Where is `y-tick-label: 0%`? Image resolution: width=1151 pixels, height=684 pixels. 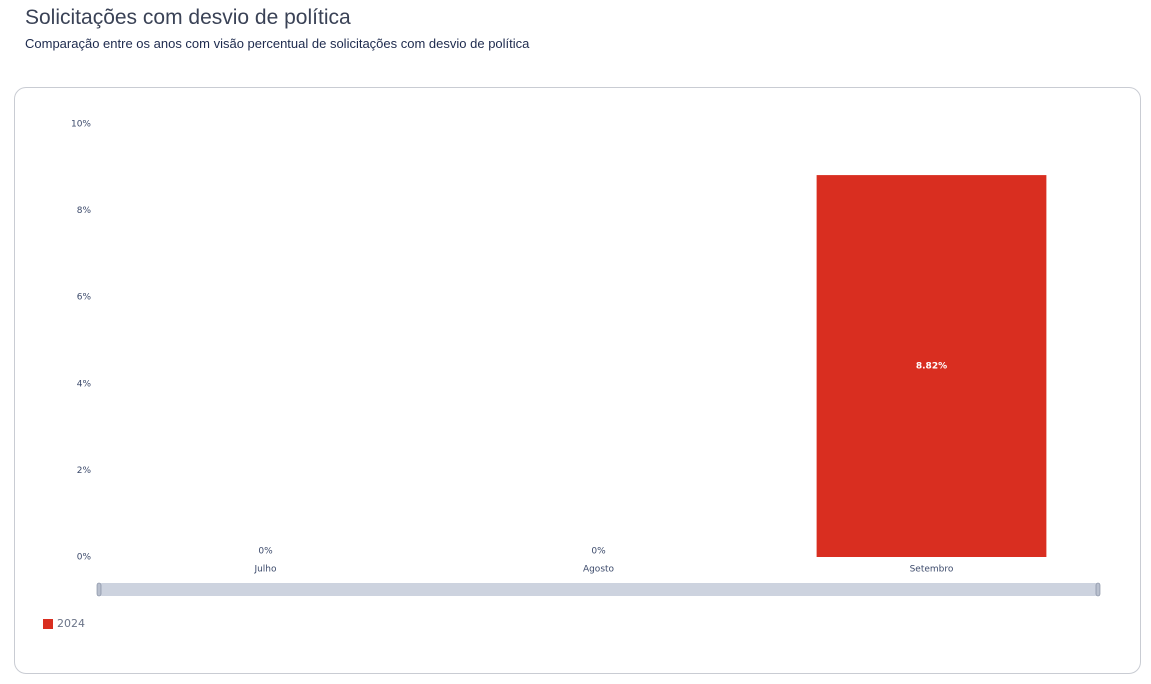
y-tick-label: 0% is located at coordinates (84, 558).